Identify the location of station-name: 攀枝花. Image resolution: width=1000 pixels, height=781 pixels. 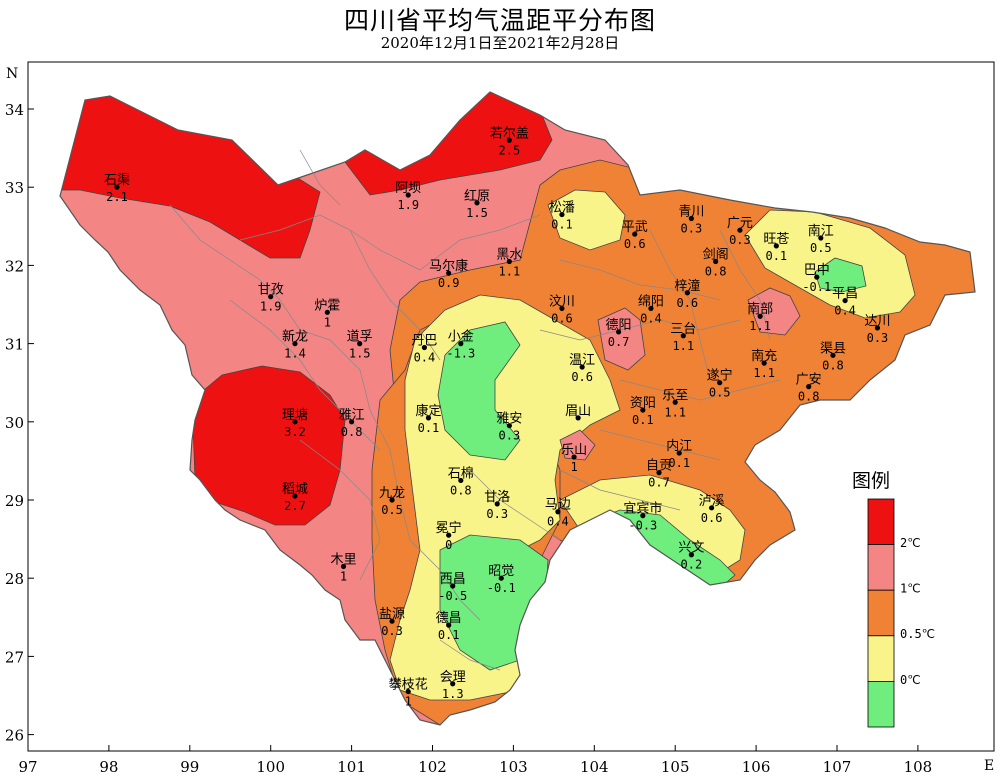
(408, 685).